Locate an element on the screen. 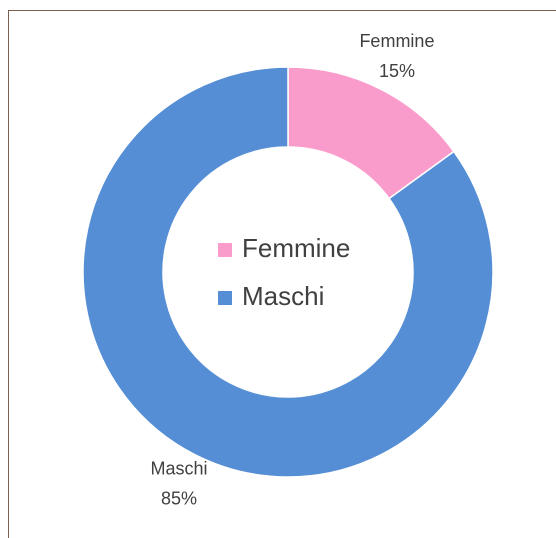 This screenshot has height=538, width=556. data-label-name: Maschi is located at coordinates (179, 469).